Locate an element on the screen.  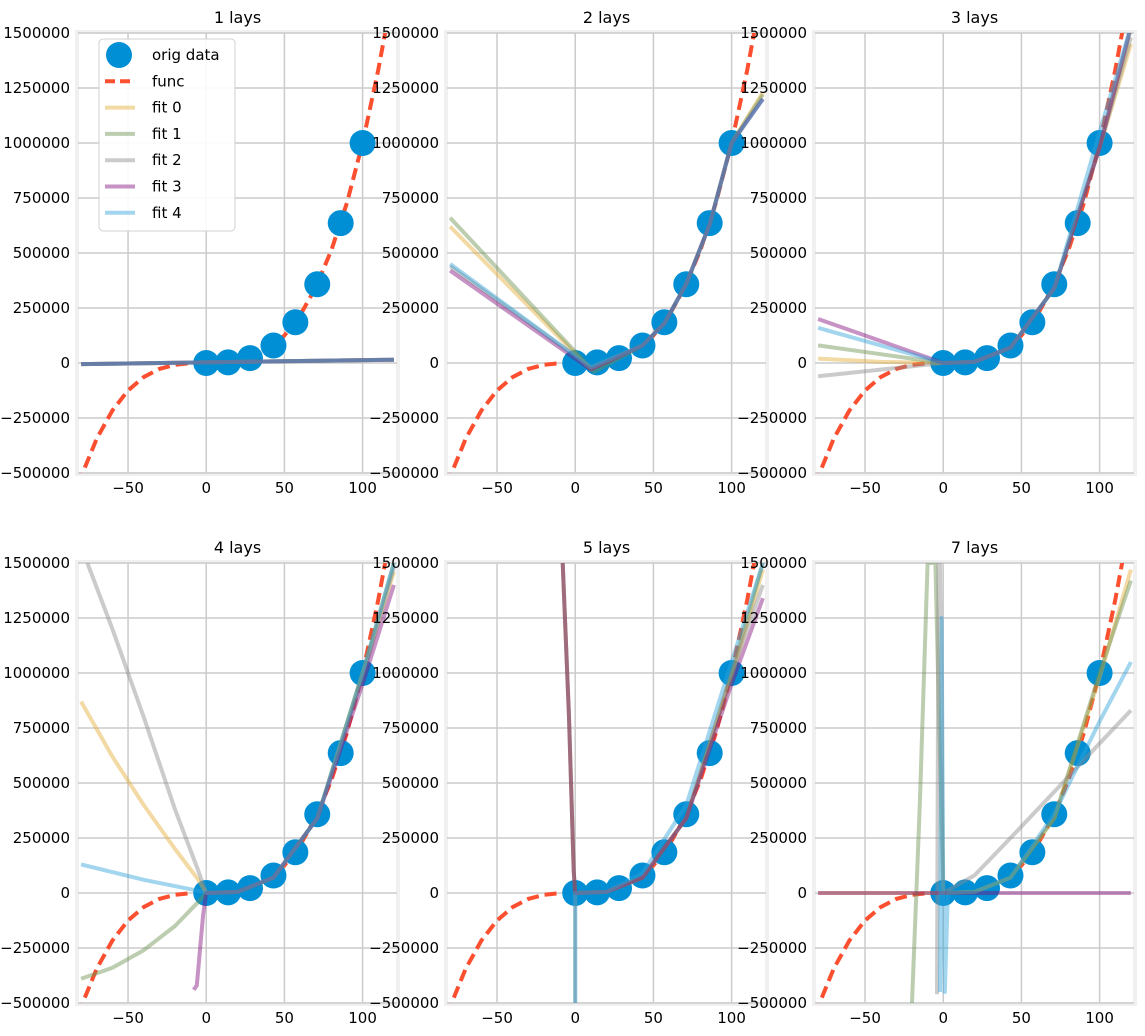
legend-label: fit 4 is located at coordinates (167, 213).